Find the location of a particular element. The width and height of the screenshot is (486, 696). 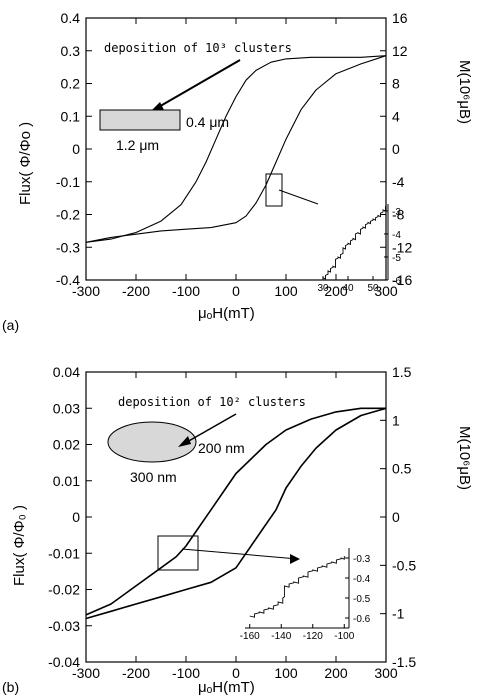

ylabel-left-a: Flux( Φ/Φo ) is located at coordinates (25, 163).